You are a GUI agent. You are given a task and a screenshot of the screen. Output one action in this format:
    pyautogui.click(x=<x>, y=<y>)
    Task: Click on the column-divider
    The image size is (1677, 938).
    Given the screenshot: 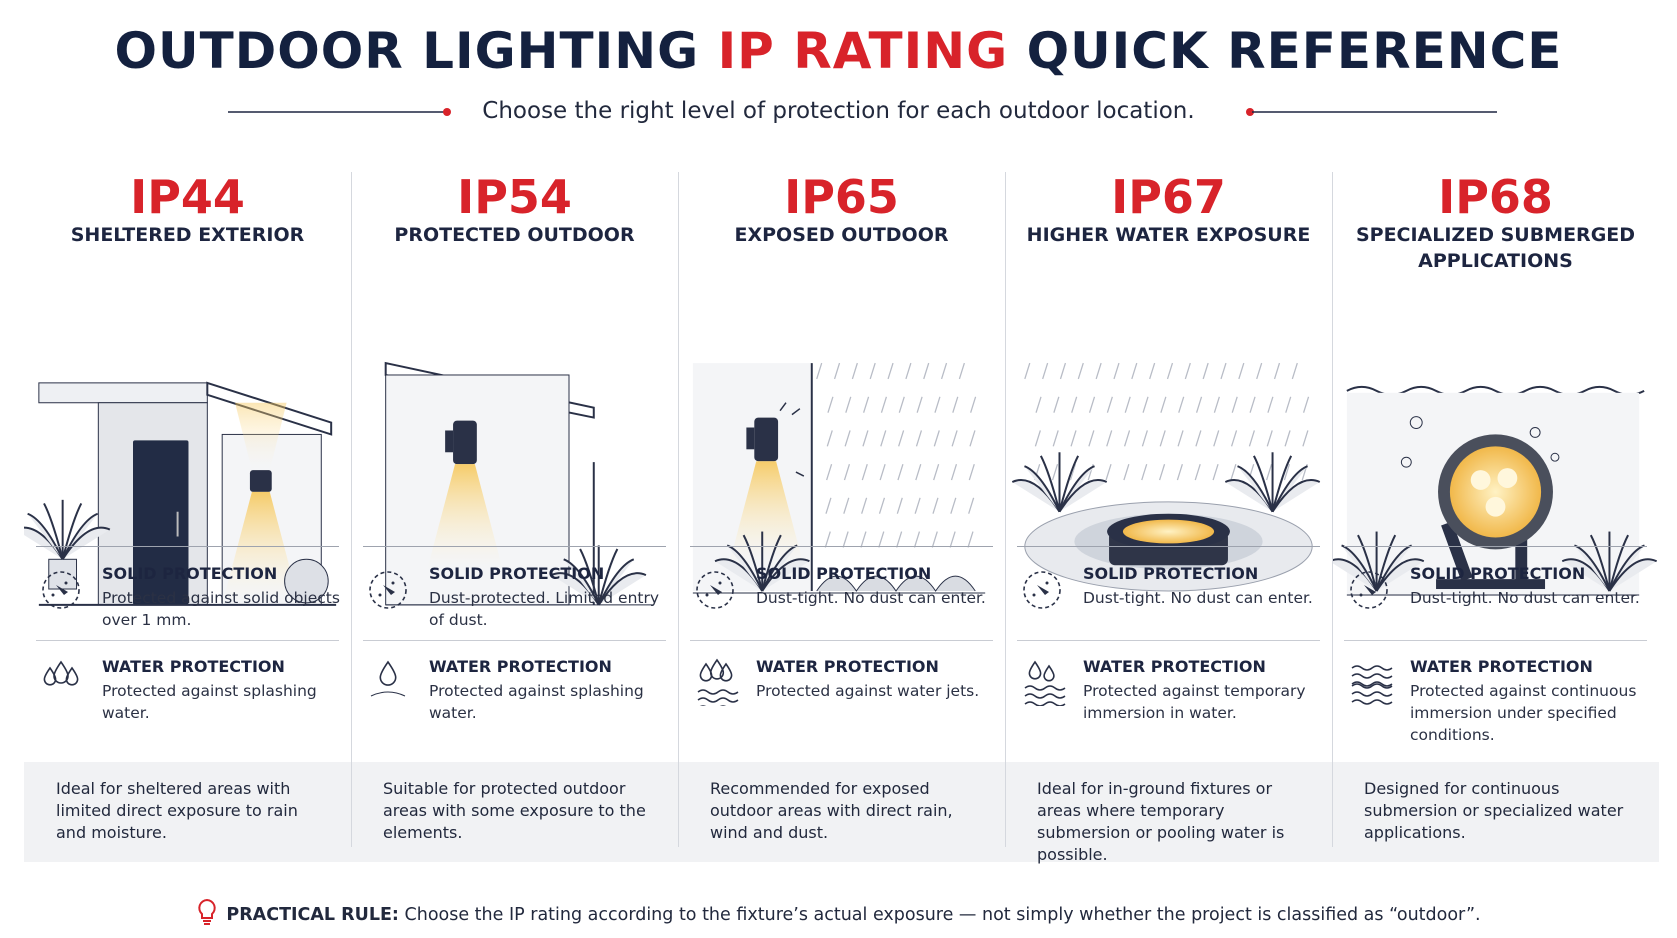 What is the action you would take?
    pyautogui.click(x=351, y=509)
    